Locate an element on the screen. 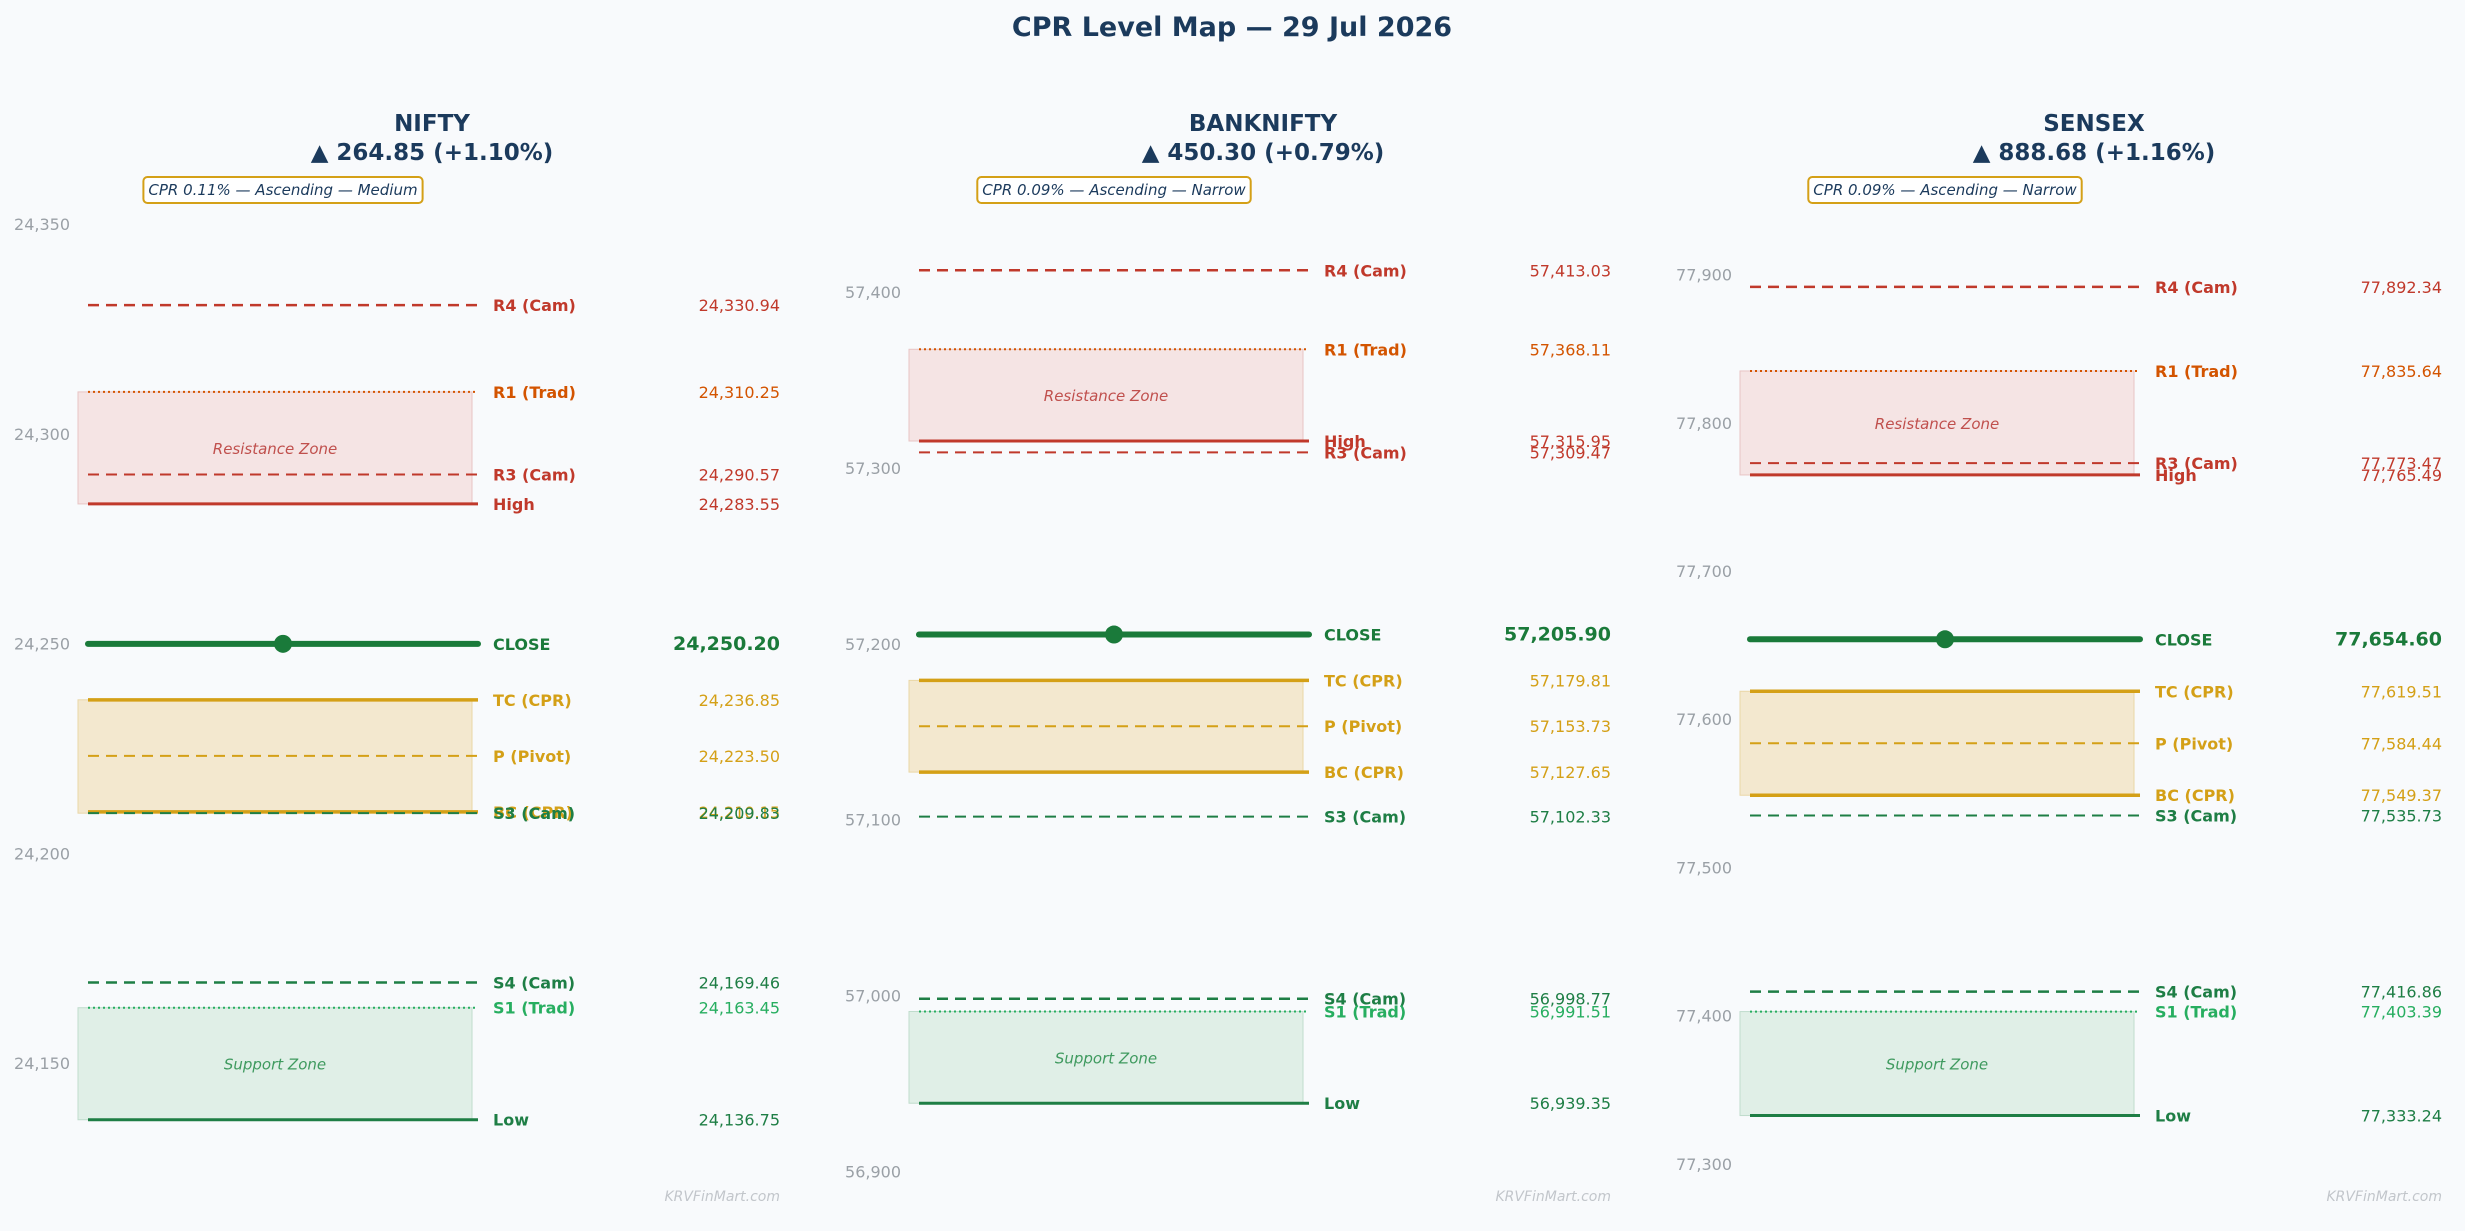 The image size is (2465, 1231). level-value-s1-trad: 56,991.51 is located at coordinates (1570, 1012).